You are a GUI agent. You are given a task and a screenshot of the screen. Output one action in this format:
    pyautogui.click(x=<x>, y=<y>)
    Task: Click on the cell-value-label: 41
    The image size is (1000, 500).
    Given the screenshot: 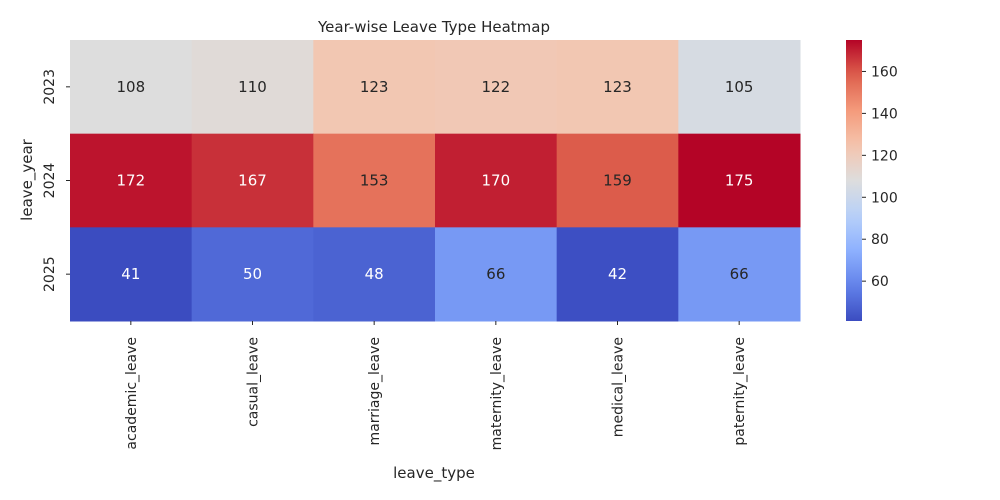 What is the action you would take?
    pyautogui.click(x=130, y=274)
    